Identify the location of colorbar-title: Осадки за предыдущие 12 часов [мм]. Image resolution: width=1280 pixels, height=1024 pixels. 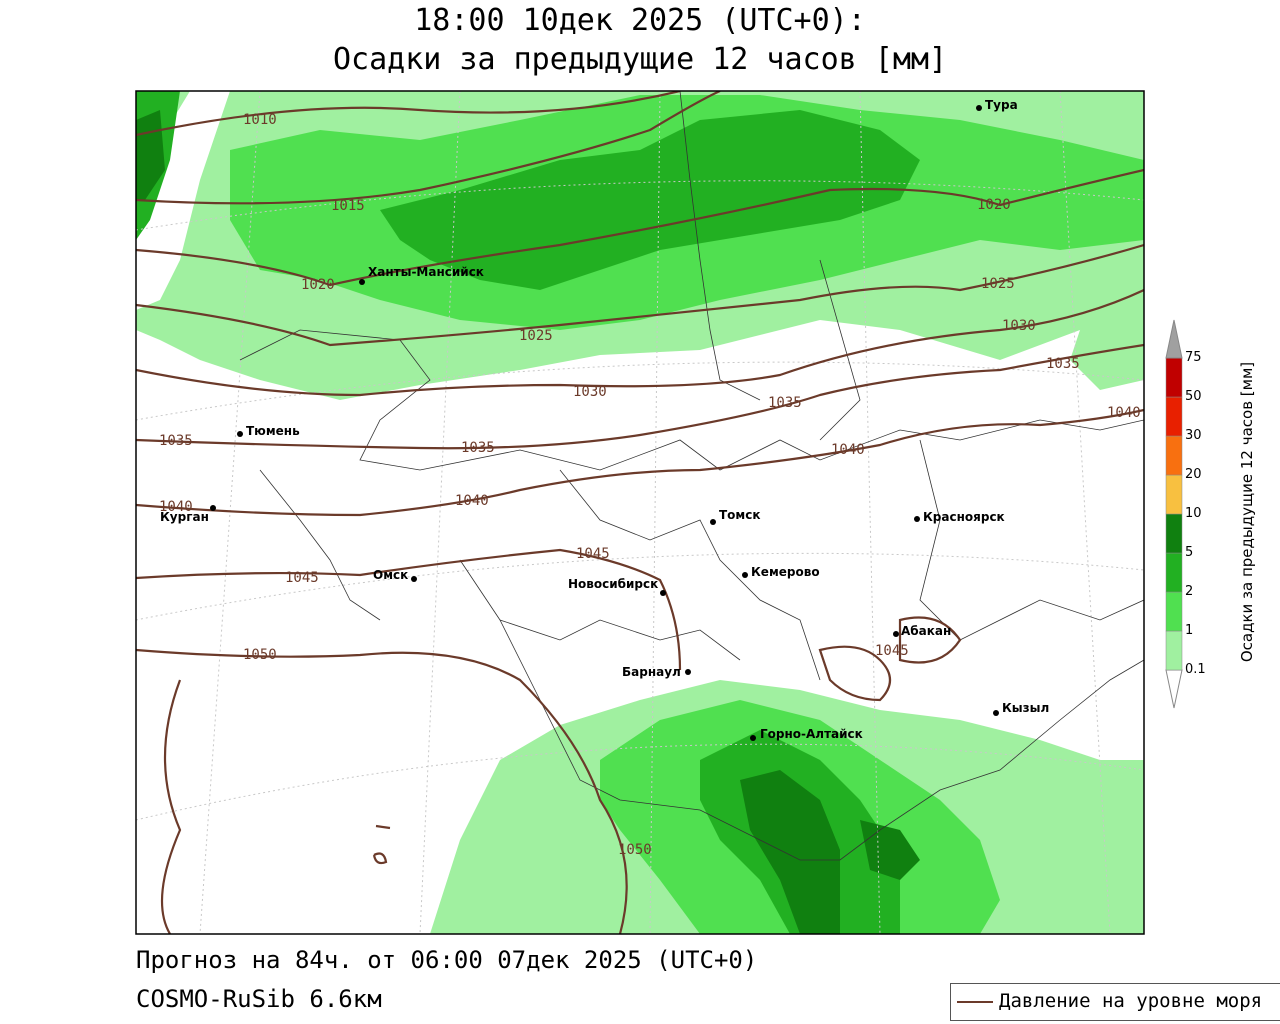
(1247, 512).